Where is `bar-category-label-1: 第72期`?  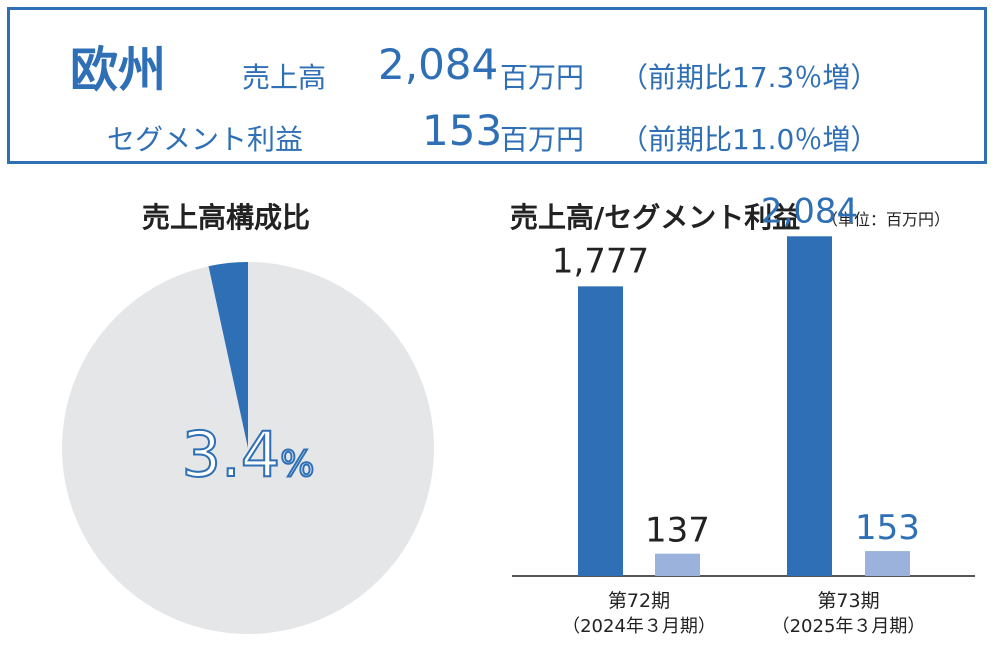 bar-category-label-1: 第72期 is located at coordinates (639, 601).